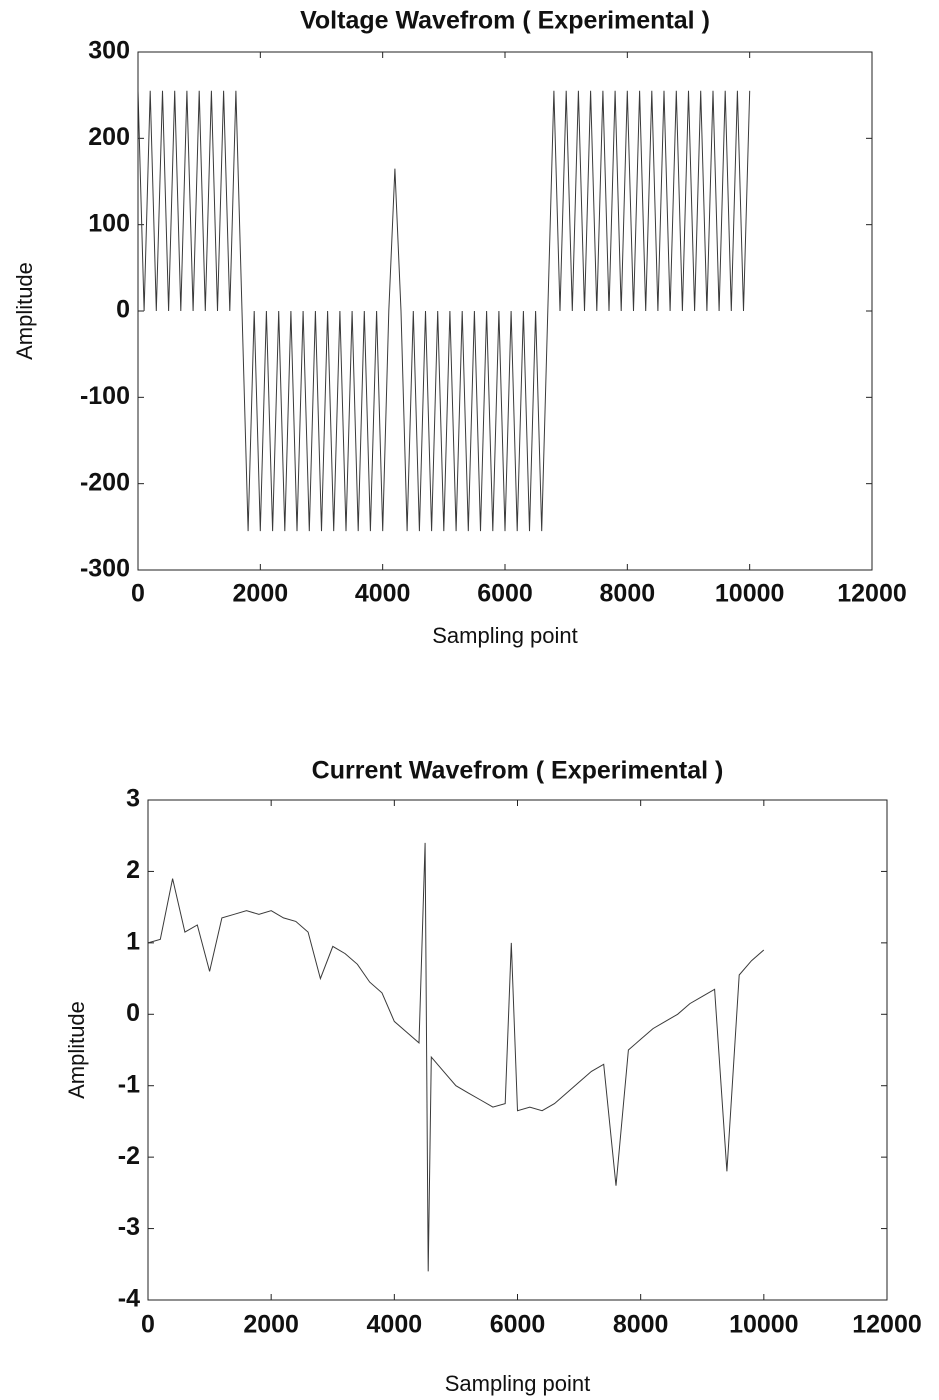 This screenshot has height=1400, width=939. What do you see at coordinates (129, 1299) in the screenshot?
I see `y-tick-label: -4` at bounding box center [129, 1299].